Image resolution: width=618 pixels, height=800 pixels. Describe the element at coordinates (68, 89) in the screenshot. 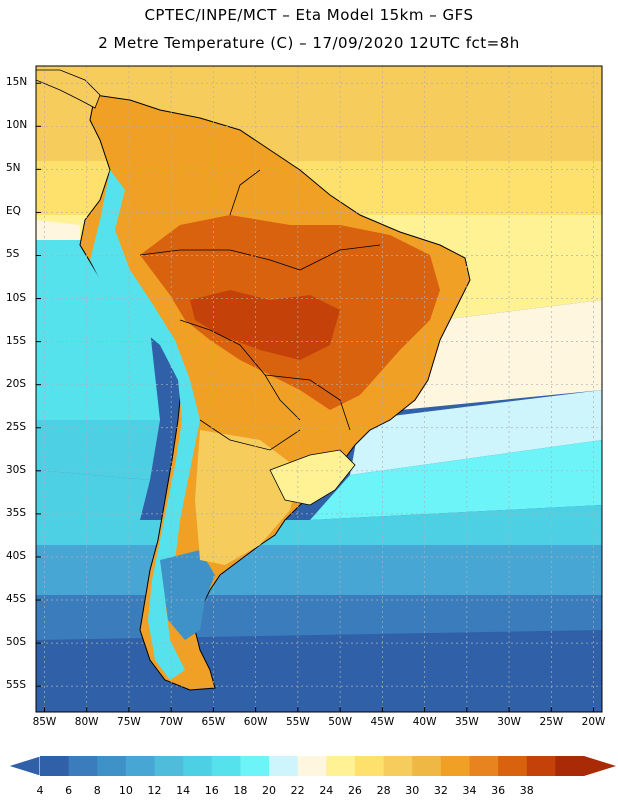

I see `central-america-landmass` at that location.